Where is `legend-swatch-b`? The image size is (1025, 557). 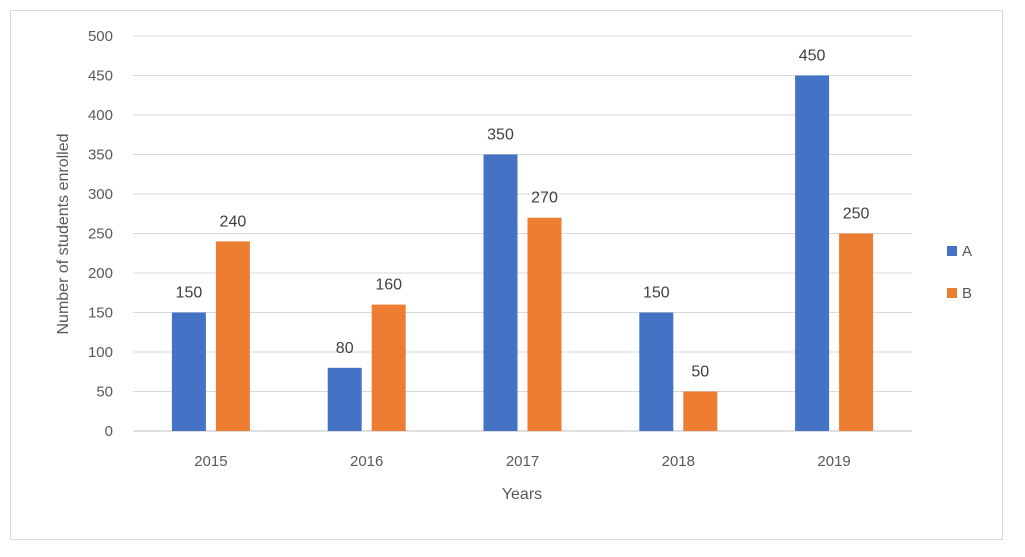
legend-swatch-b is located at coordinates (952, 293).